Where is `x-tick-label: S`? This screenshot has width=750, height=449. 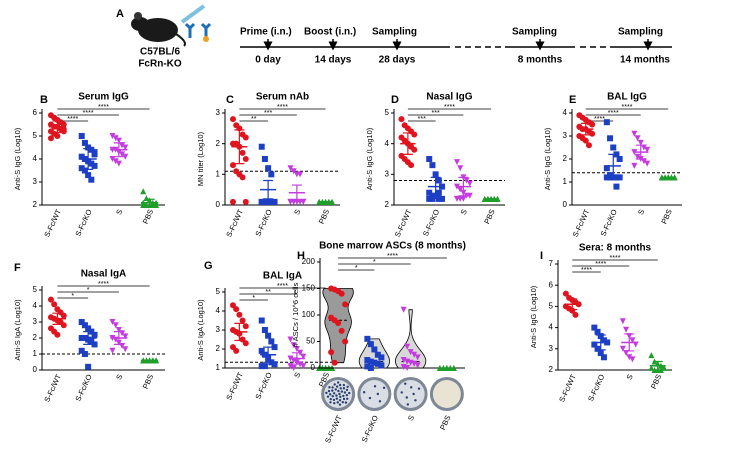
x-tick-label: S is located at coordinates (464, 212).